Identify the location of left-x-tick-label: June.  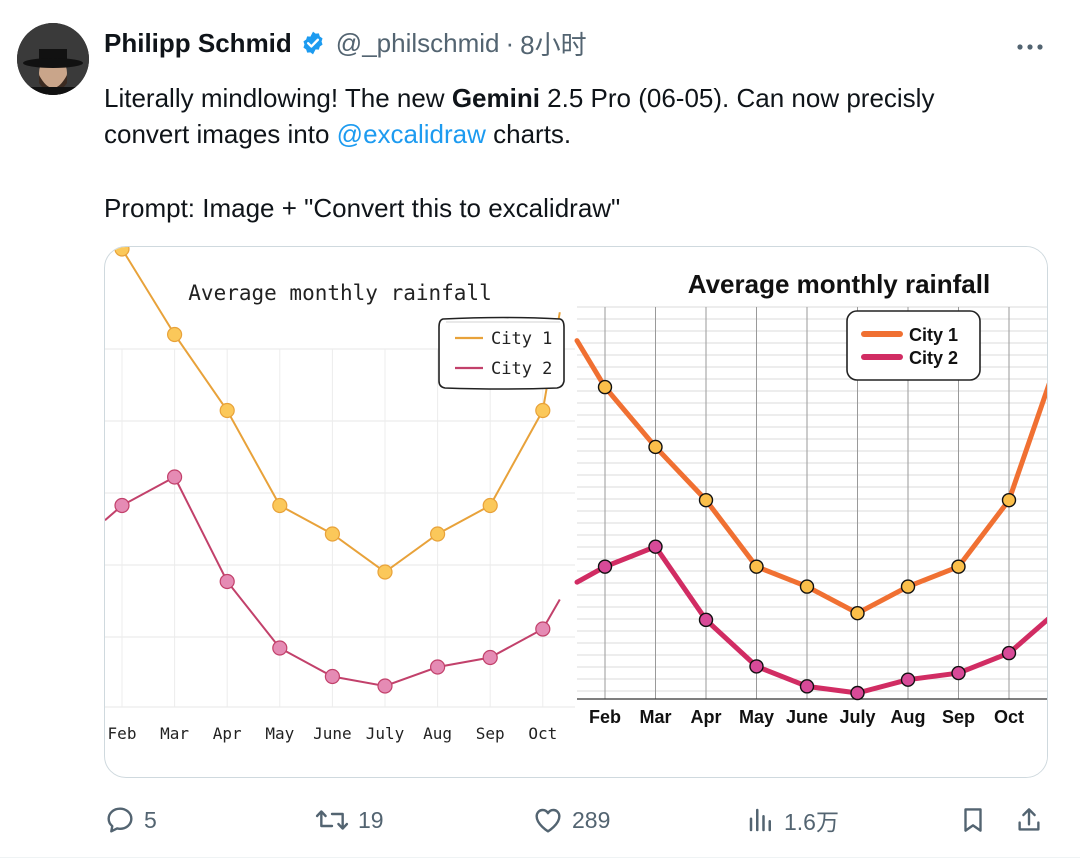
(332, 733).